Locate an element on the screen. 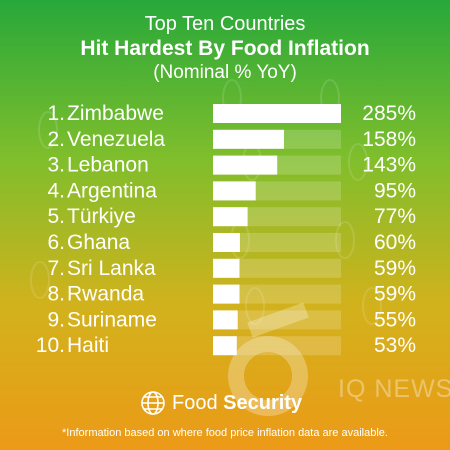 Image resolution: width=450 pixels, height=450 pixels. rank-label: 8. is located at coordinates (56, 294).